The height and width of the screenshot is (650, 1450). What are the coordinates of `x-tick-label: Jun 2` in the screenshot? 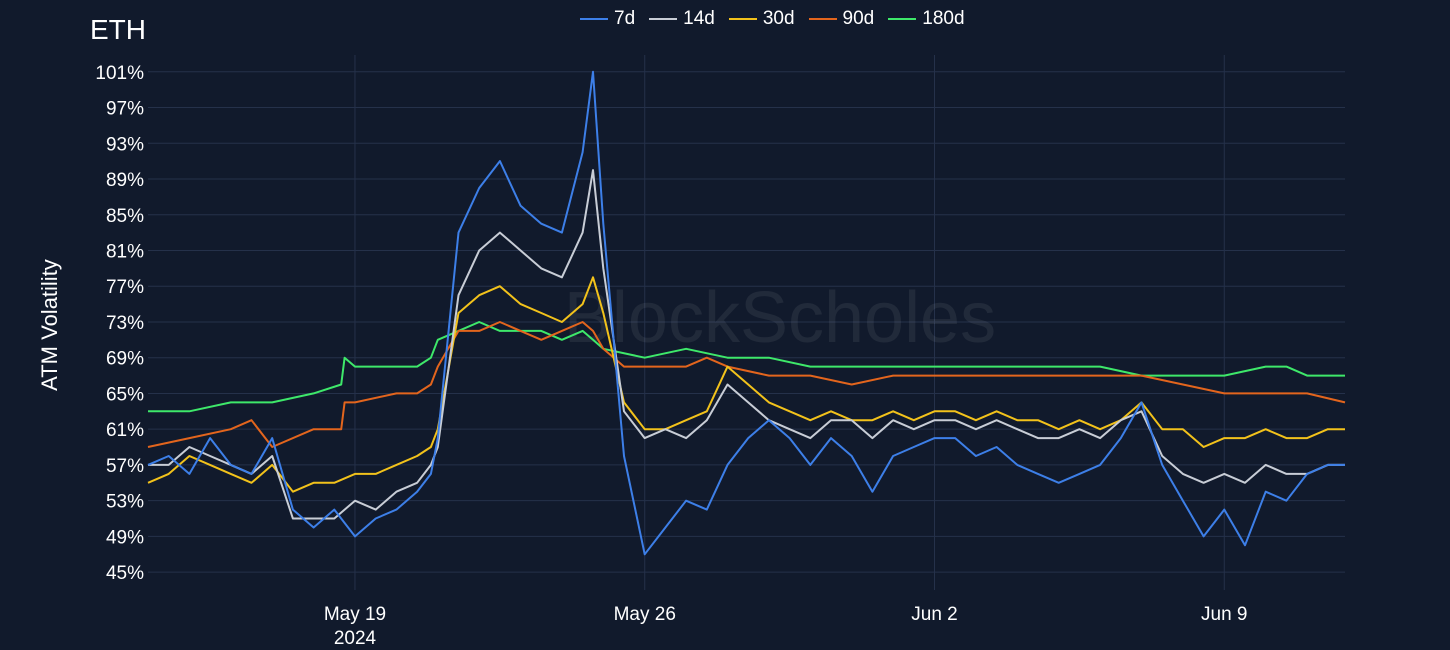 It's located at (934, 614).